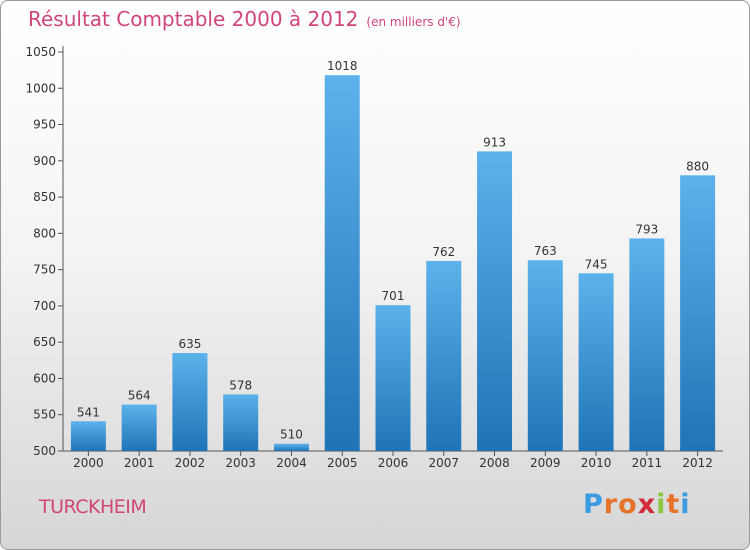 The width and height of the screenshot is (750, 550). What do you see at coordinates (190, 402) in the screenshot?
I see `bar-2002` at bounding box center [190, 402].